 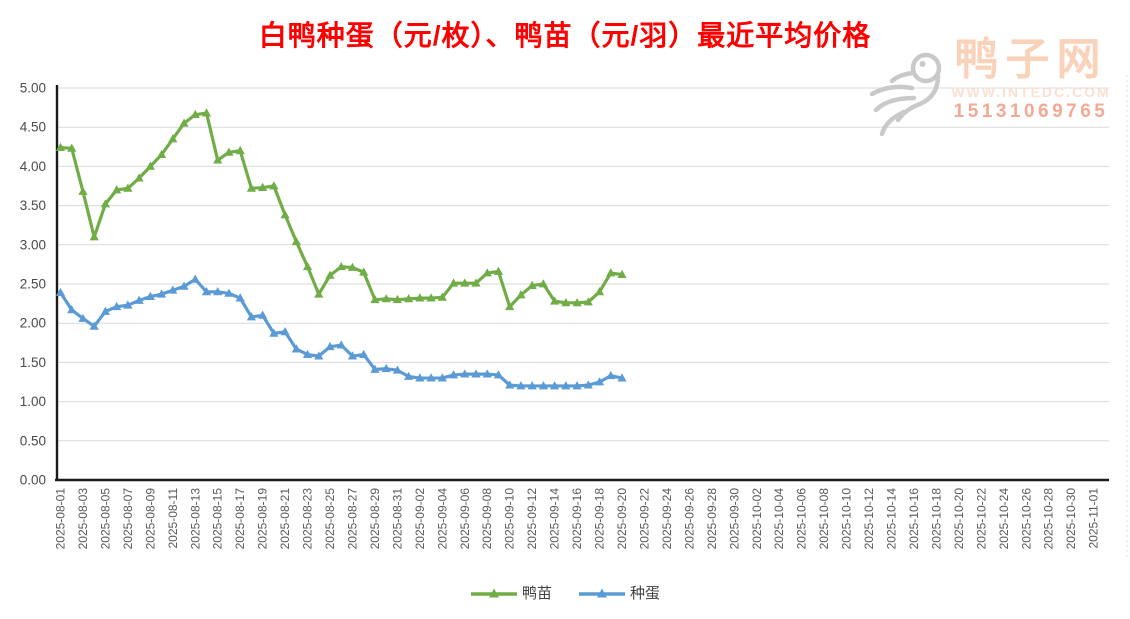 What do you see at coordinates (555, 519) in the screenshot?
I see `x-tick-label: 2025-09-14` at bounding box center [555, 519].